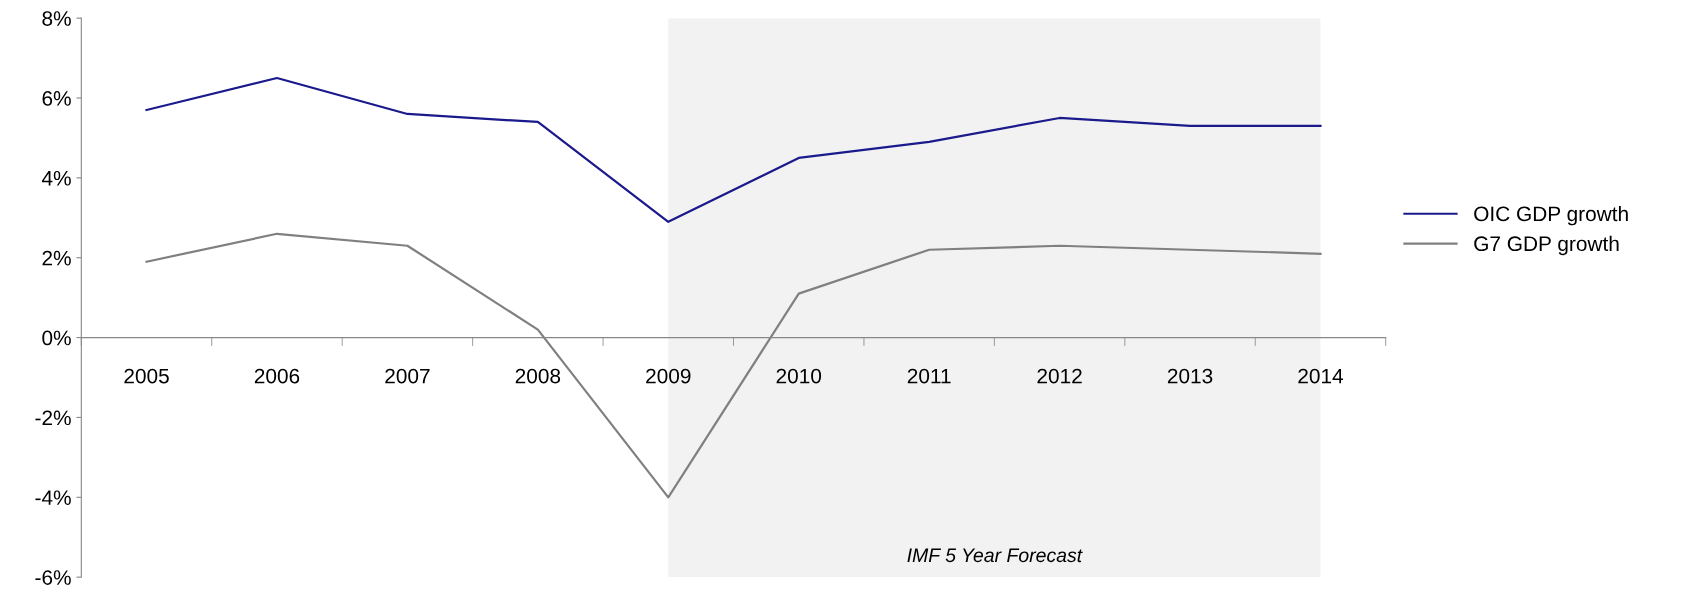  What do you see at coordinates (668, 376) in the screenshot?
I see `x-tick-label: 2009` at bounding box center [668, 376].